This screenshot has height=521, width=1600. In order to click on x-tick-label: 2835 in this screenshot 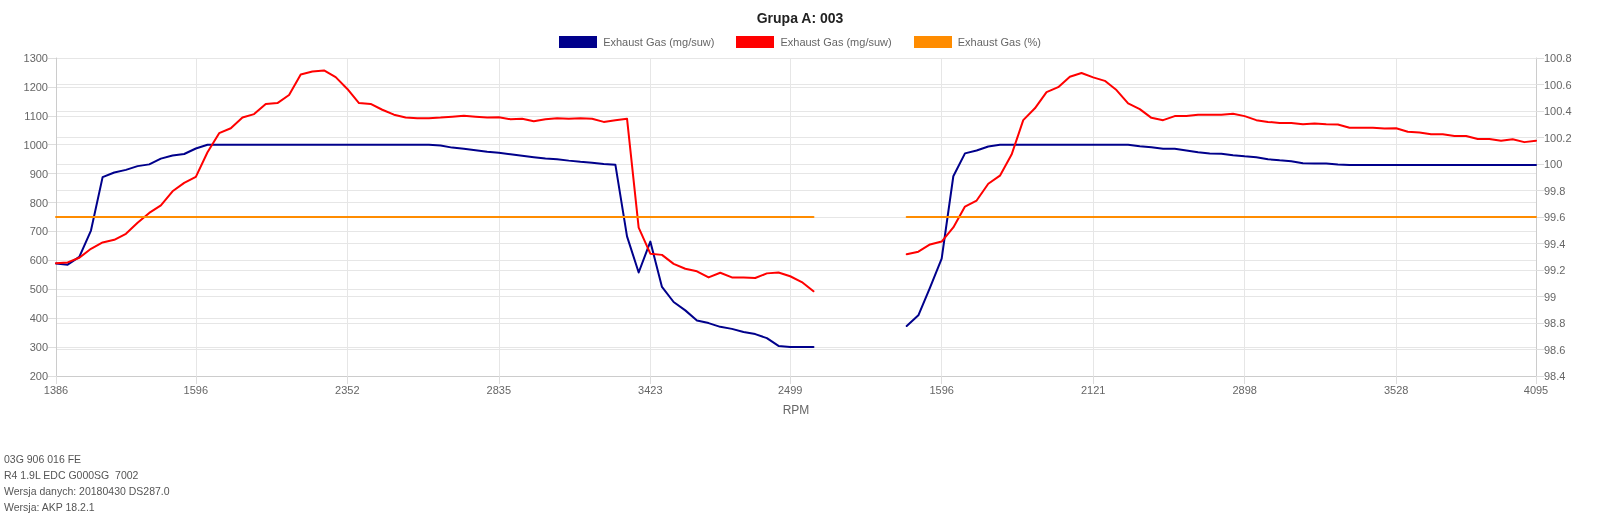, I will do `click(499, 389)`.